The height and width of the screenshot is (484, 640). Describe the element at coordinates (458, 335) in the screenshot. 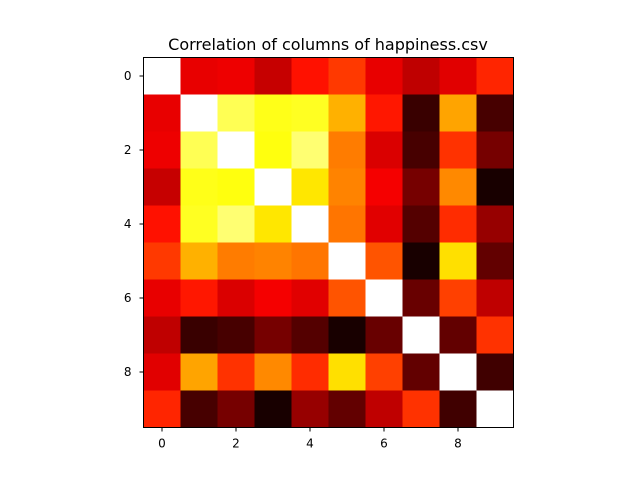

I see `heatmap-cell-r7-c8` at that location.